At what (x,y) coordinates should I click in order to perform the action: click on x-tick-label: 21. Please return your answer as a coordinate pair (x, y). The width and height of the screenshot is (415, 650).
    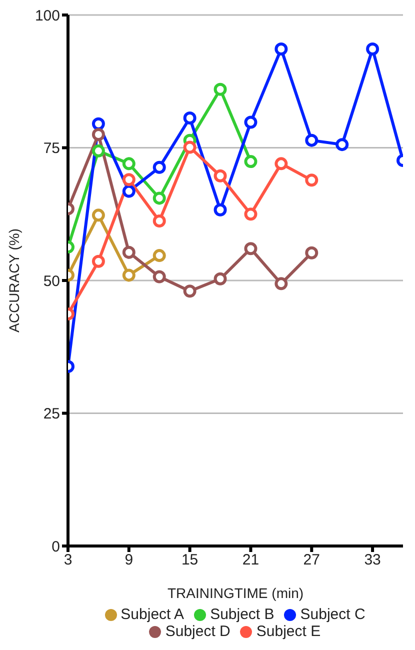
    Looking at the image, I should click on (251, 560).